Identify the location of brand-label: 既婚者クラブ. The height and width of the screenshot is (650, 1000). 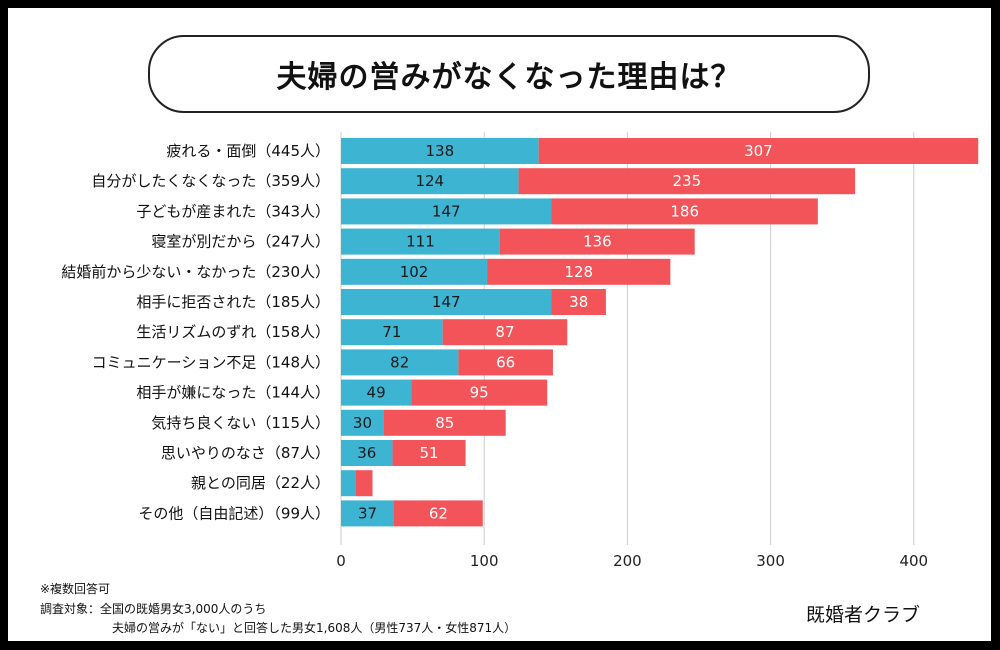
(863, 615).